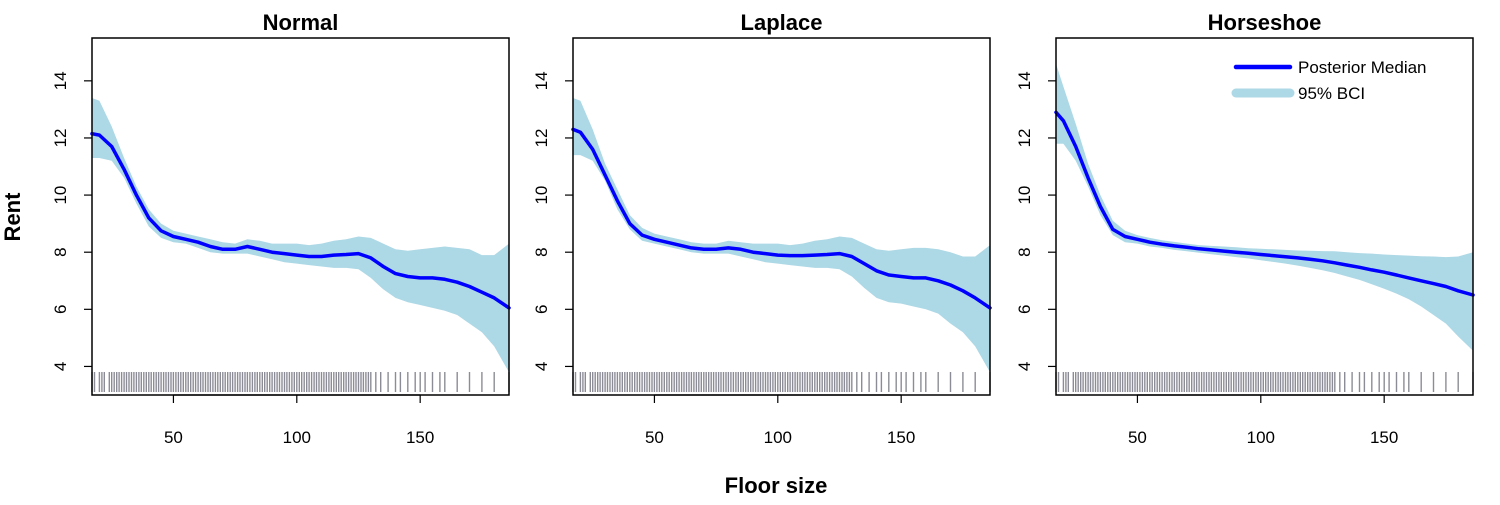 Image resolution: width=1500 pixels, height=505 pixels. I want to click on legend-label: 95% BCI, so click(1331, 93).